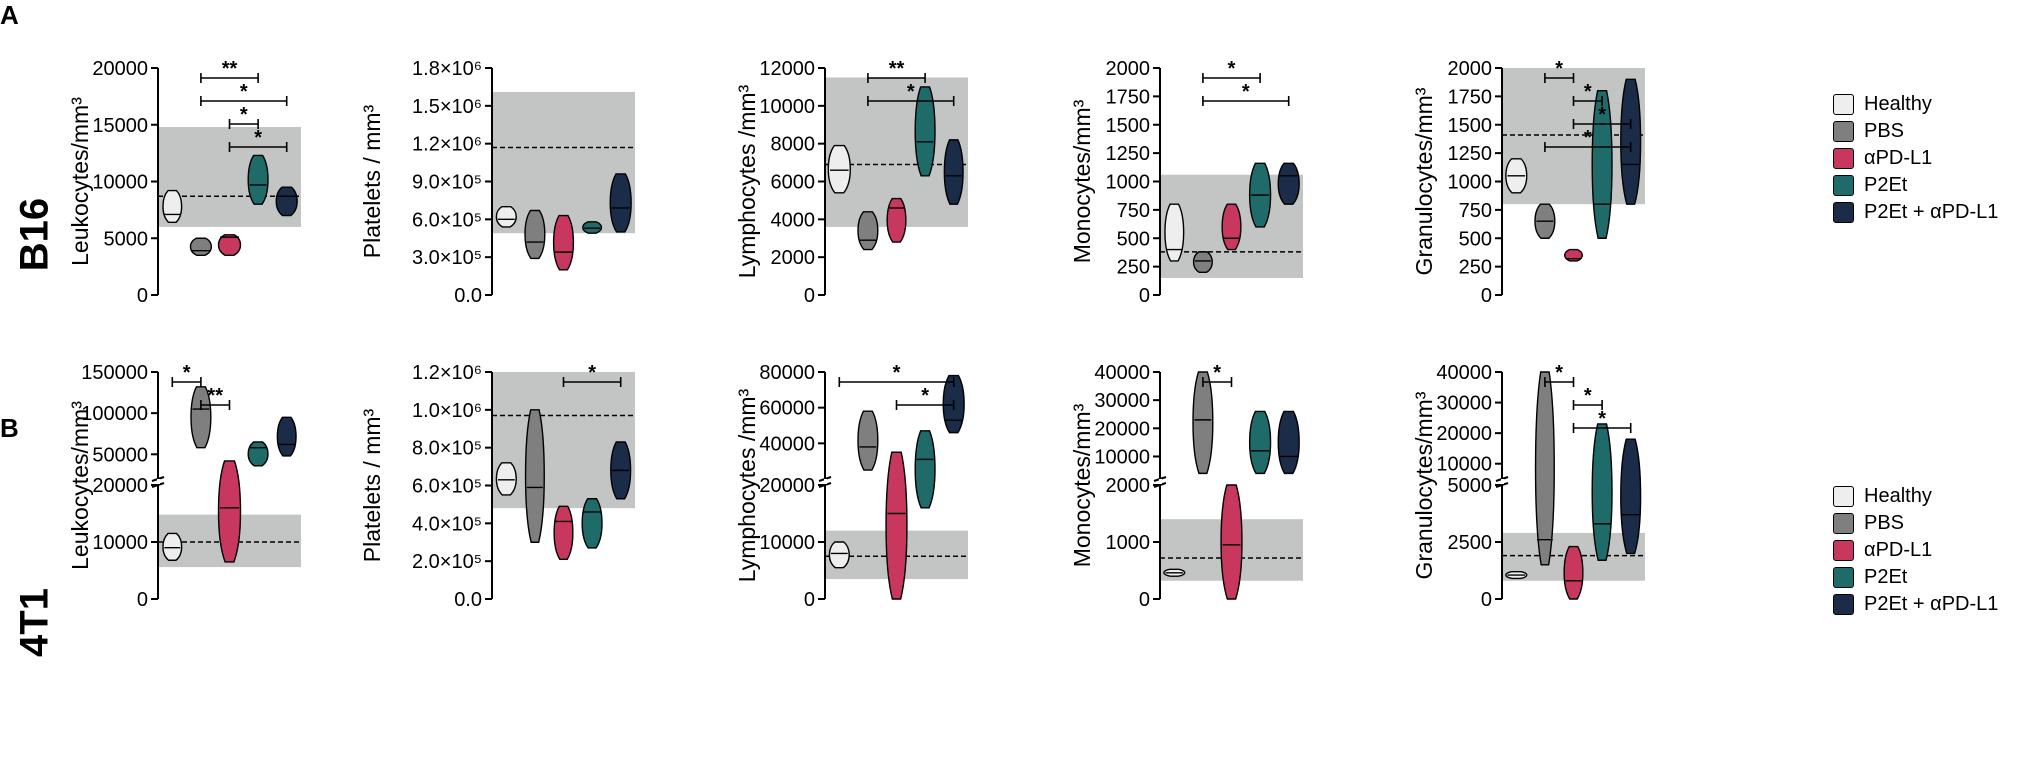 This screenshot has height=781, width=2019. I want to click on y-tick-label: 50000, so click(120, 455).